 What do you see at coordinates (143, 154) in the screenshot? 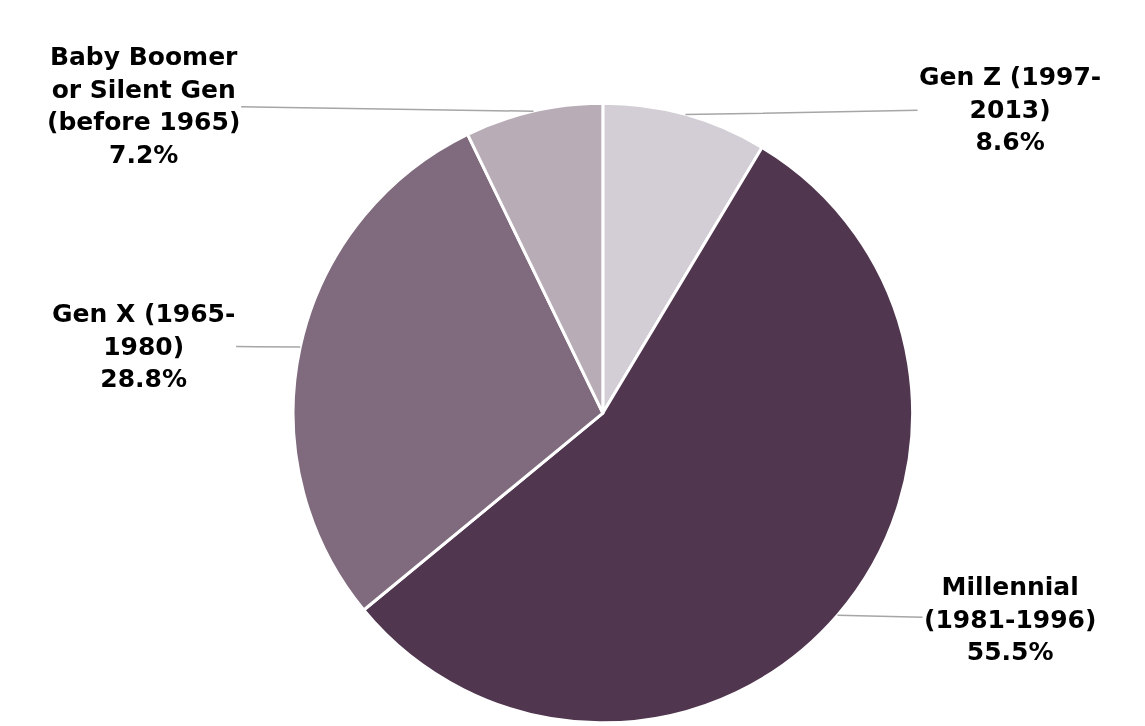
I see `data-label: 7.2%` at bounding box center [143, 154].